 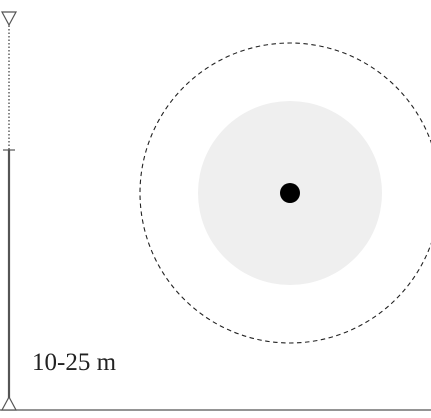 I want to click on scale-top-arrow-icon, so click(x=9, y=19).